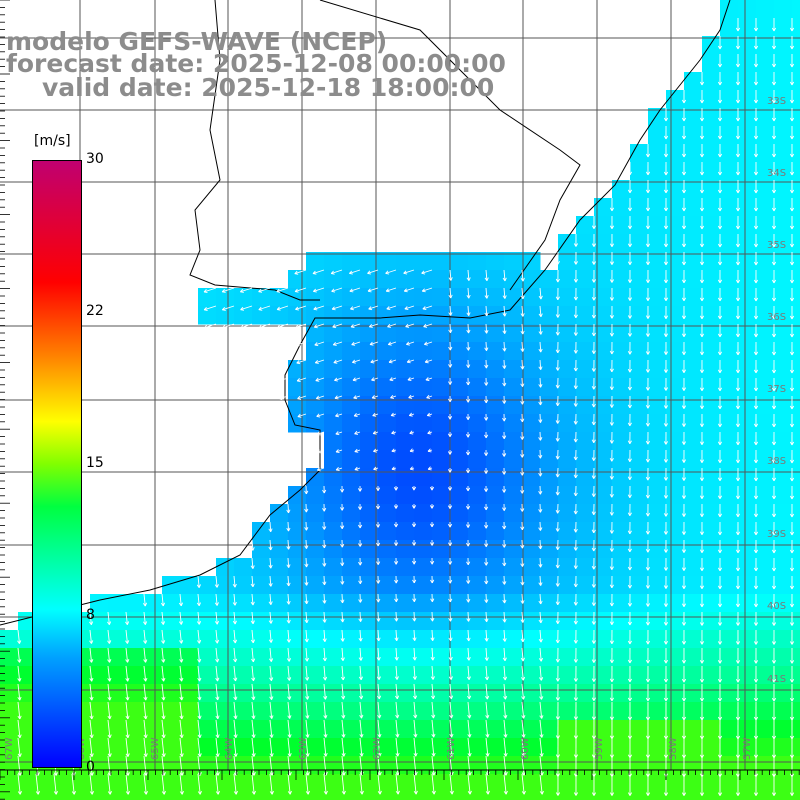  I want to click on longitude-label: 58W, so click(673, 748).